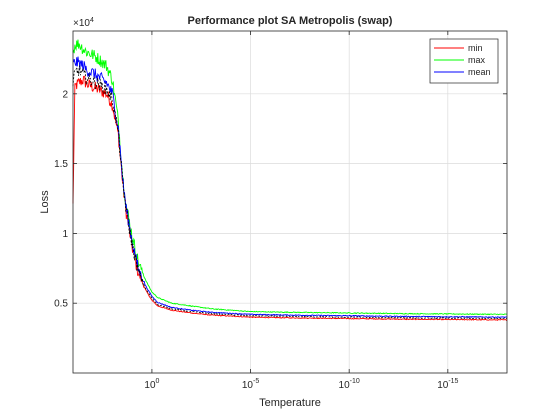 This screenshot has height=420, width=560. I want to click on x-tick-label: 10⁻¹⁰, so click(349, 384).